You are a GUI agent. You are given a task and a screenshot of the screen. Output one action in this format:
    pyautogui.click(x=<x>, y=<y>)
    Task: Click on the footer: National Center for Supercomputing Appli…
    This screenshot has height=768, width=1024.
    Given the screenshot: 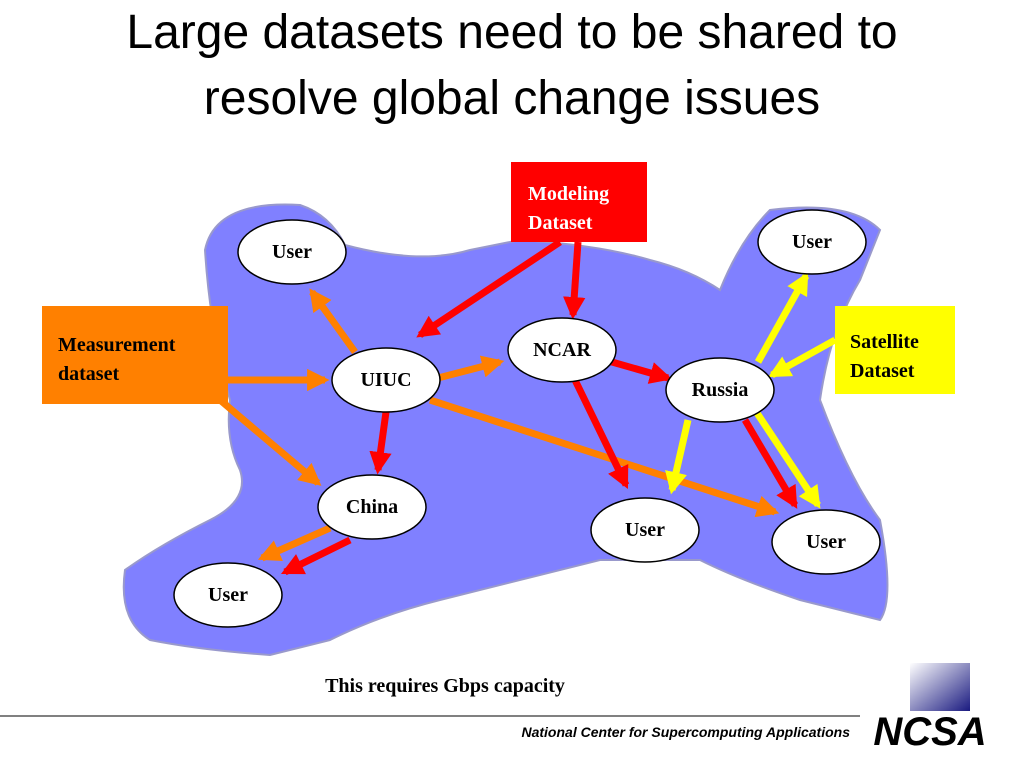 What is the action you would take?
    pyautogui.click(x=685, y=732)
    